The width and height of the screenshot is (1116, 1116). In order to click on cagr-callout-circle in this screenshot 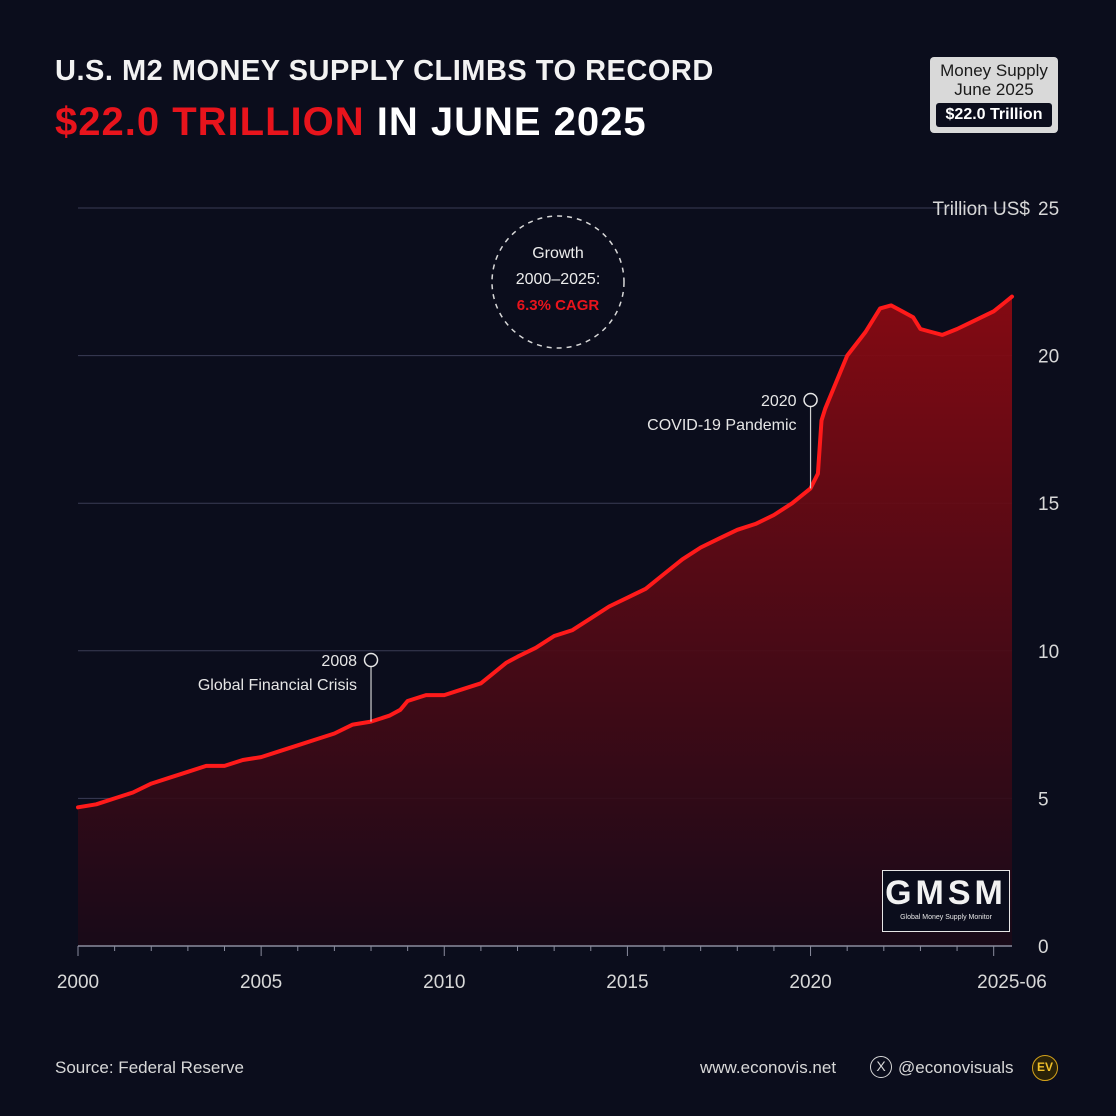, I will do `click(558, 282)`.